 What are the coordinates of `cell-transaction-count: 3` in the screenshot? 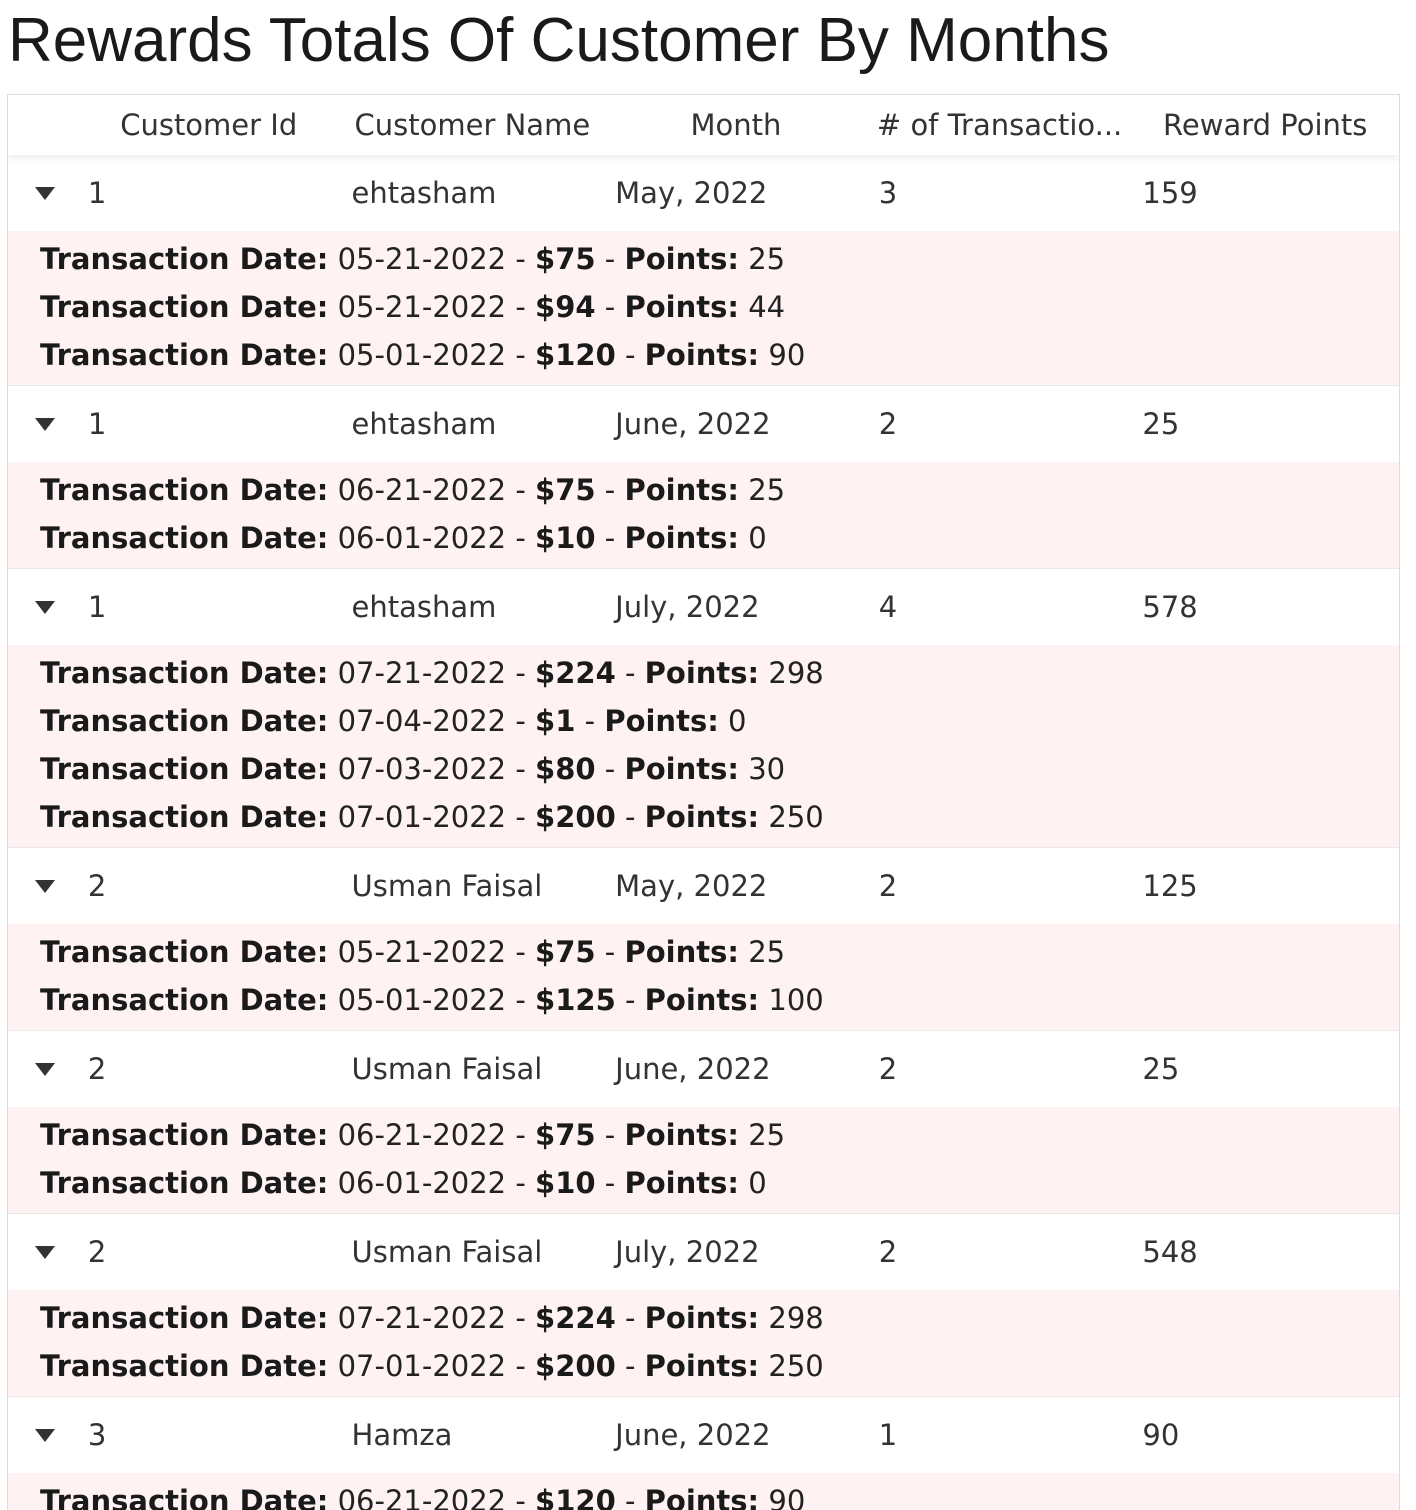 It's located at (888, 193).